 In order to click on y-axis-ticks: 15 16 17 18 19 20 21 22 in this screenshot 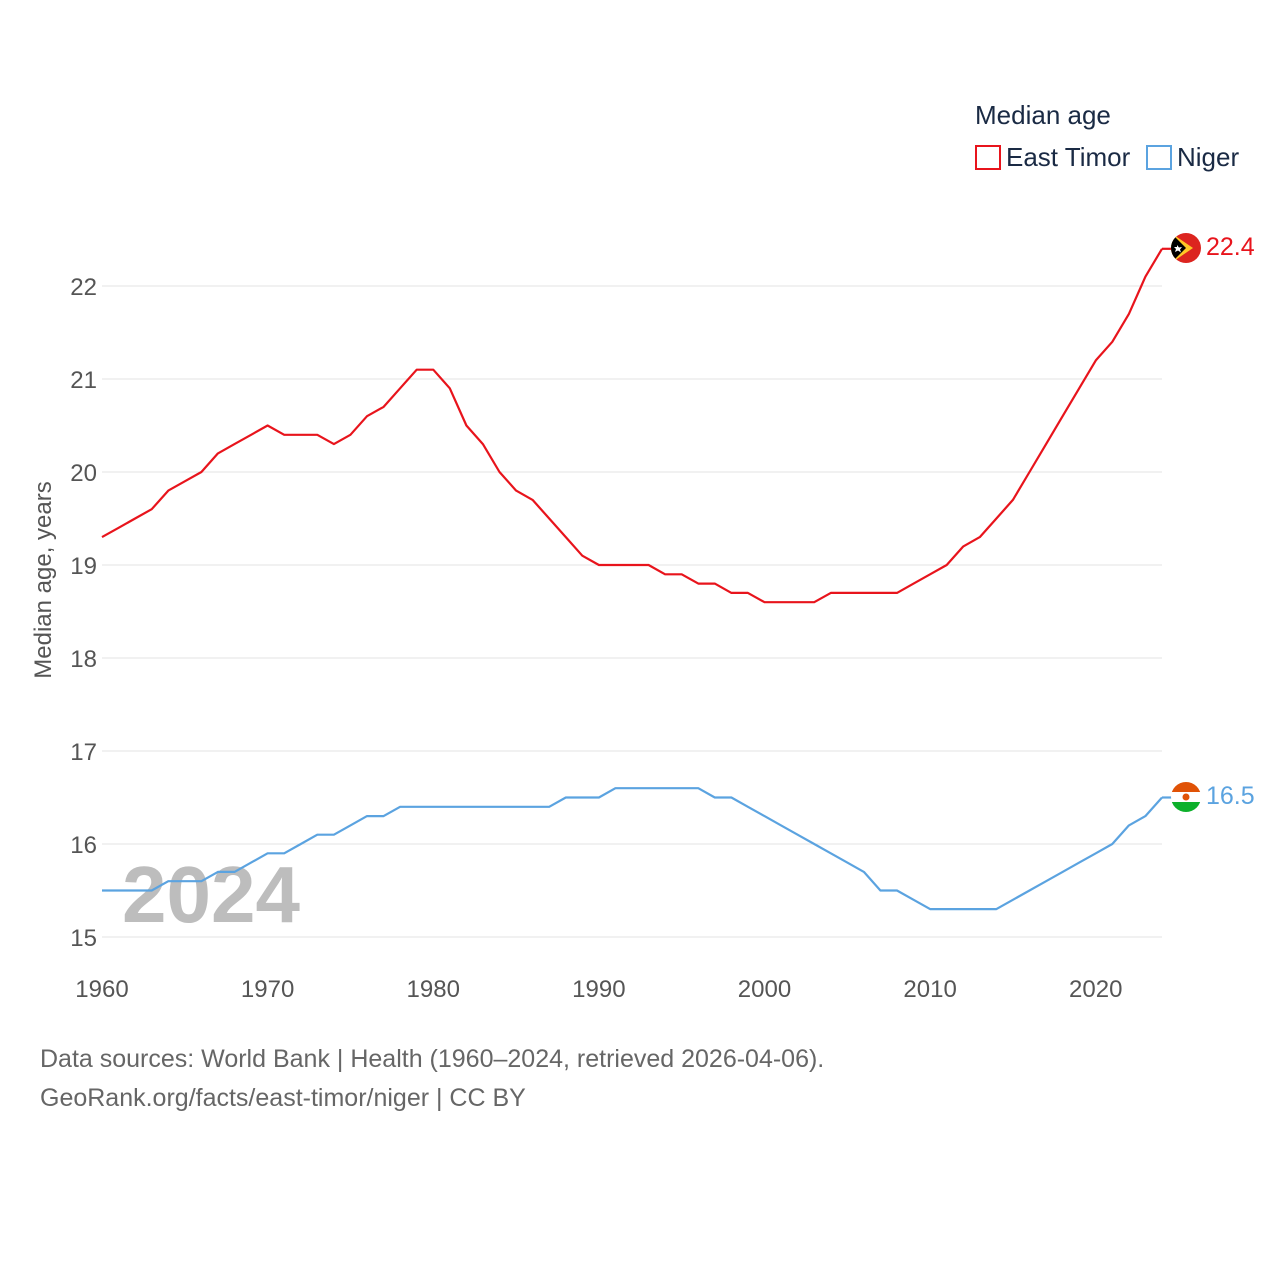, I will do `click(83, 613)`.